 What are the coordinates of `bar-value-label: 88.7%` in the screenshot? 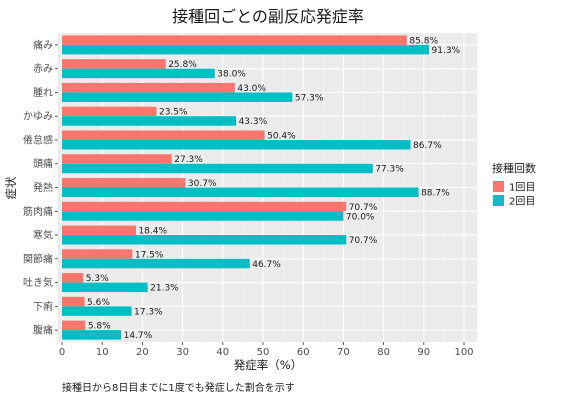 It's located at (435, 194).